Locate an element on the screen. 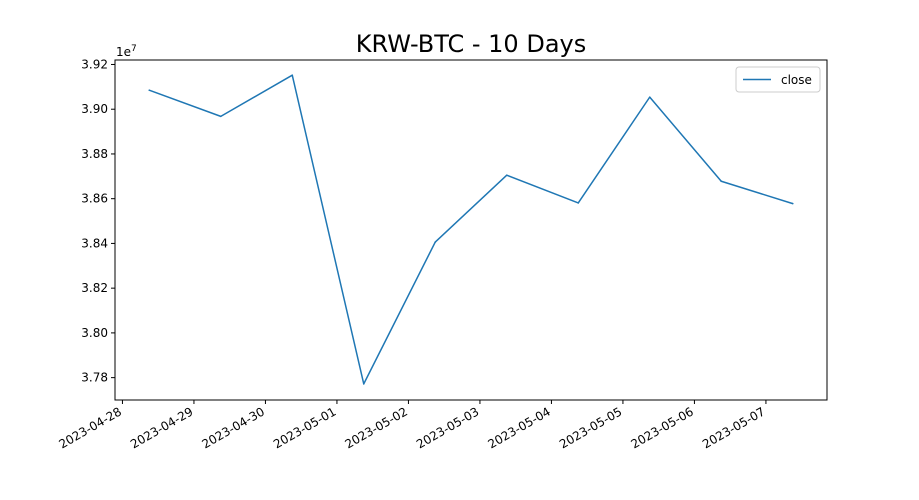  x-tick-label: 2023-05-06 is located at coordinates (662, 427).